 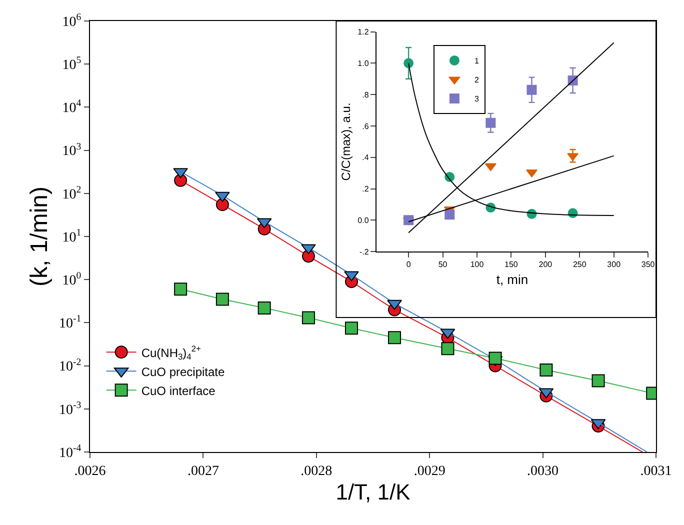 What do you see at coordinates (345, 141) in the screenshot?
I see `y-axis-title: C/C(max), a.u.` at bounding box center [345, 141].